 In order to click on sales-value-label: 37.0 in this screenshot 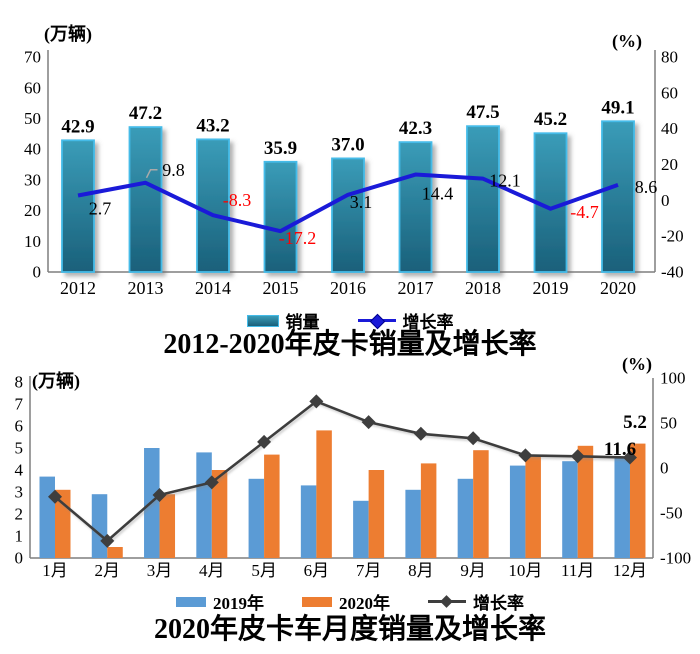, I will do `click(347, 144)`.